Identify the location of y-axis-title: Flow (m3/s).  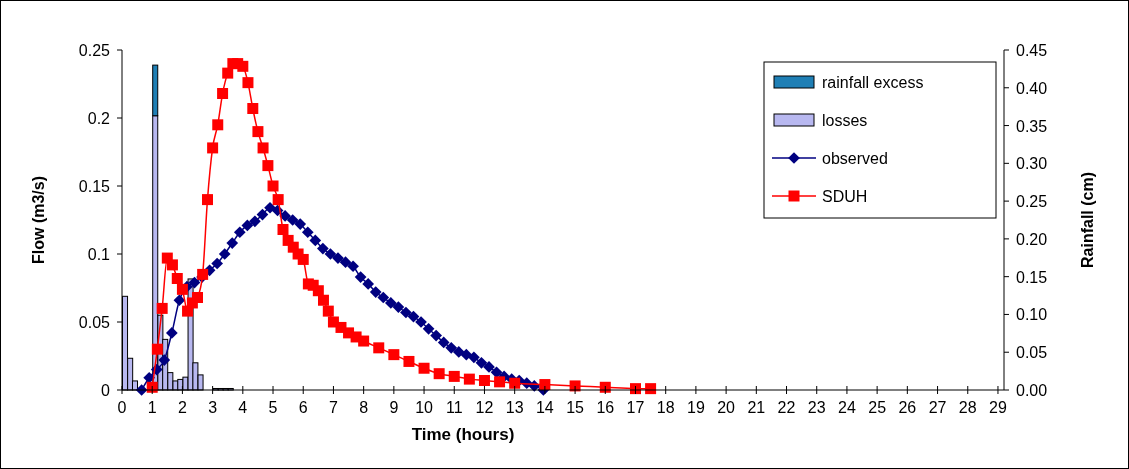
(38, 220).